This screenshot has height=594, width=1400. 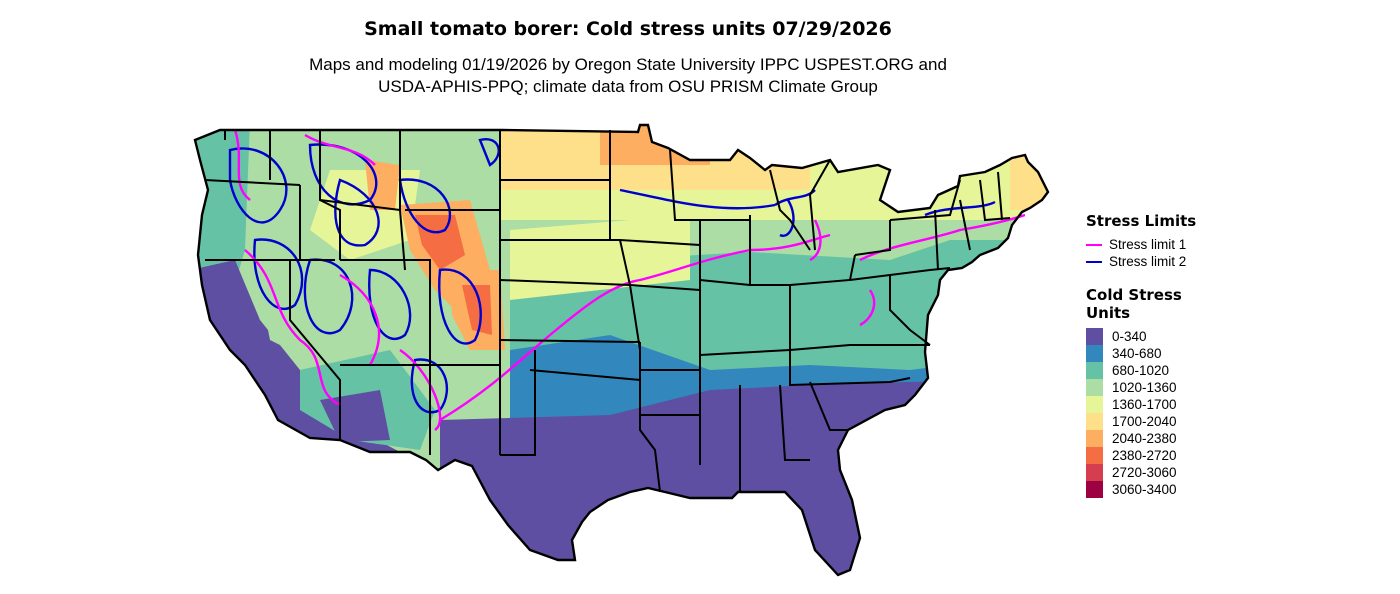 What do you see at coordinates (1191, 421) in the screenshot?
I see `legend-item-cold-stress: 1700-2040` at bounding box center [1191, 421].